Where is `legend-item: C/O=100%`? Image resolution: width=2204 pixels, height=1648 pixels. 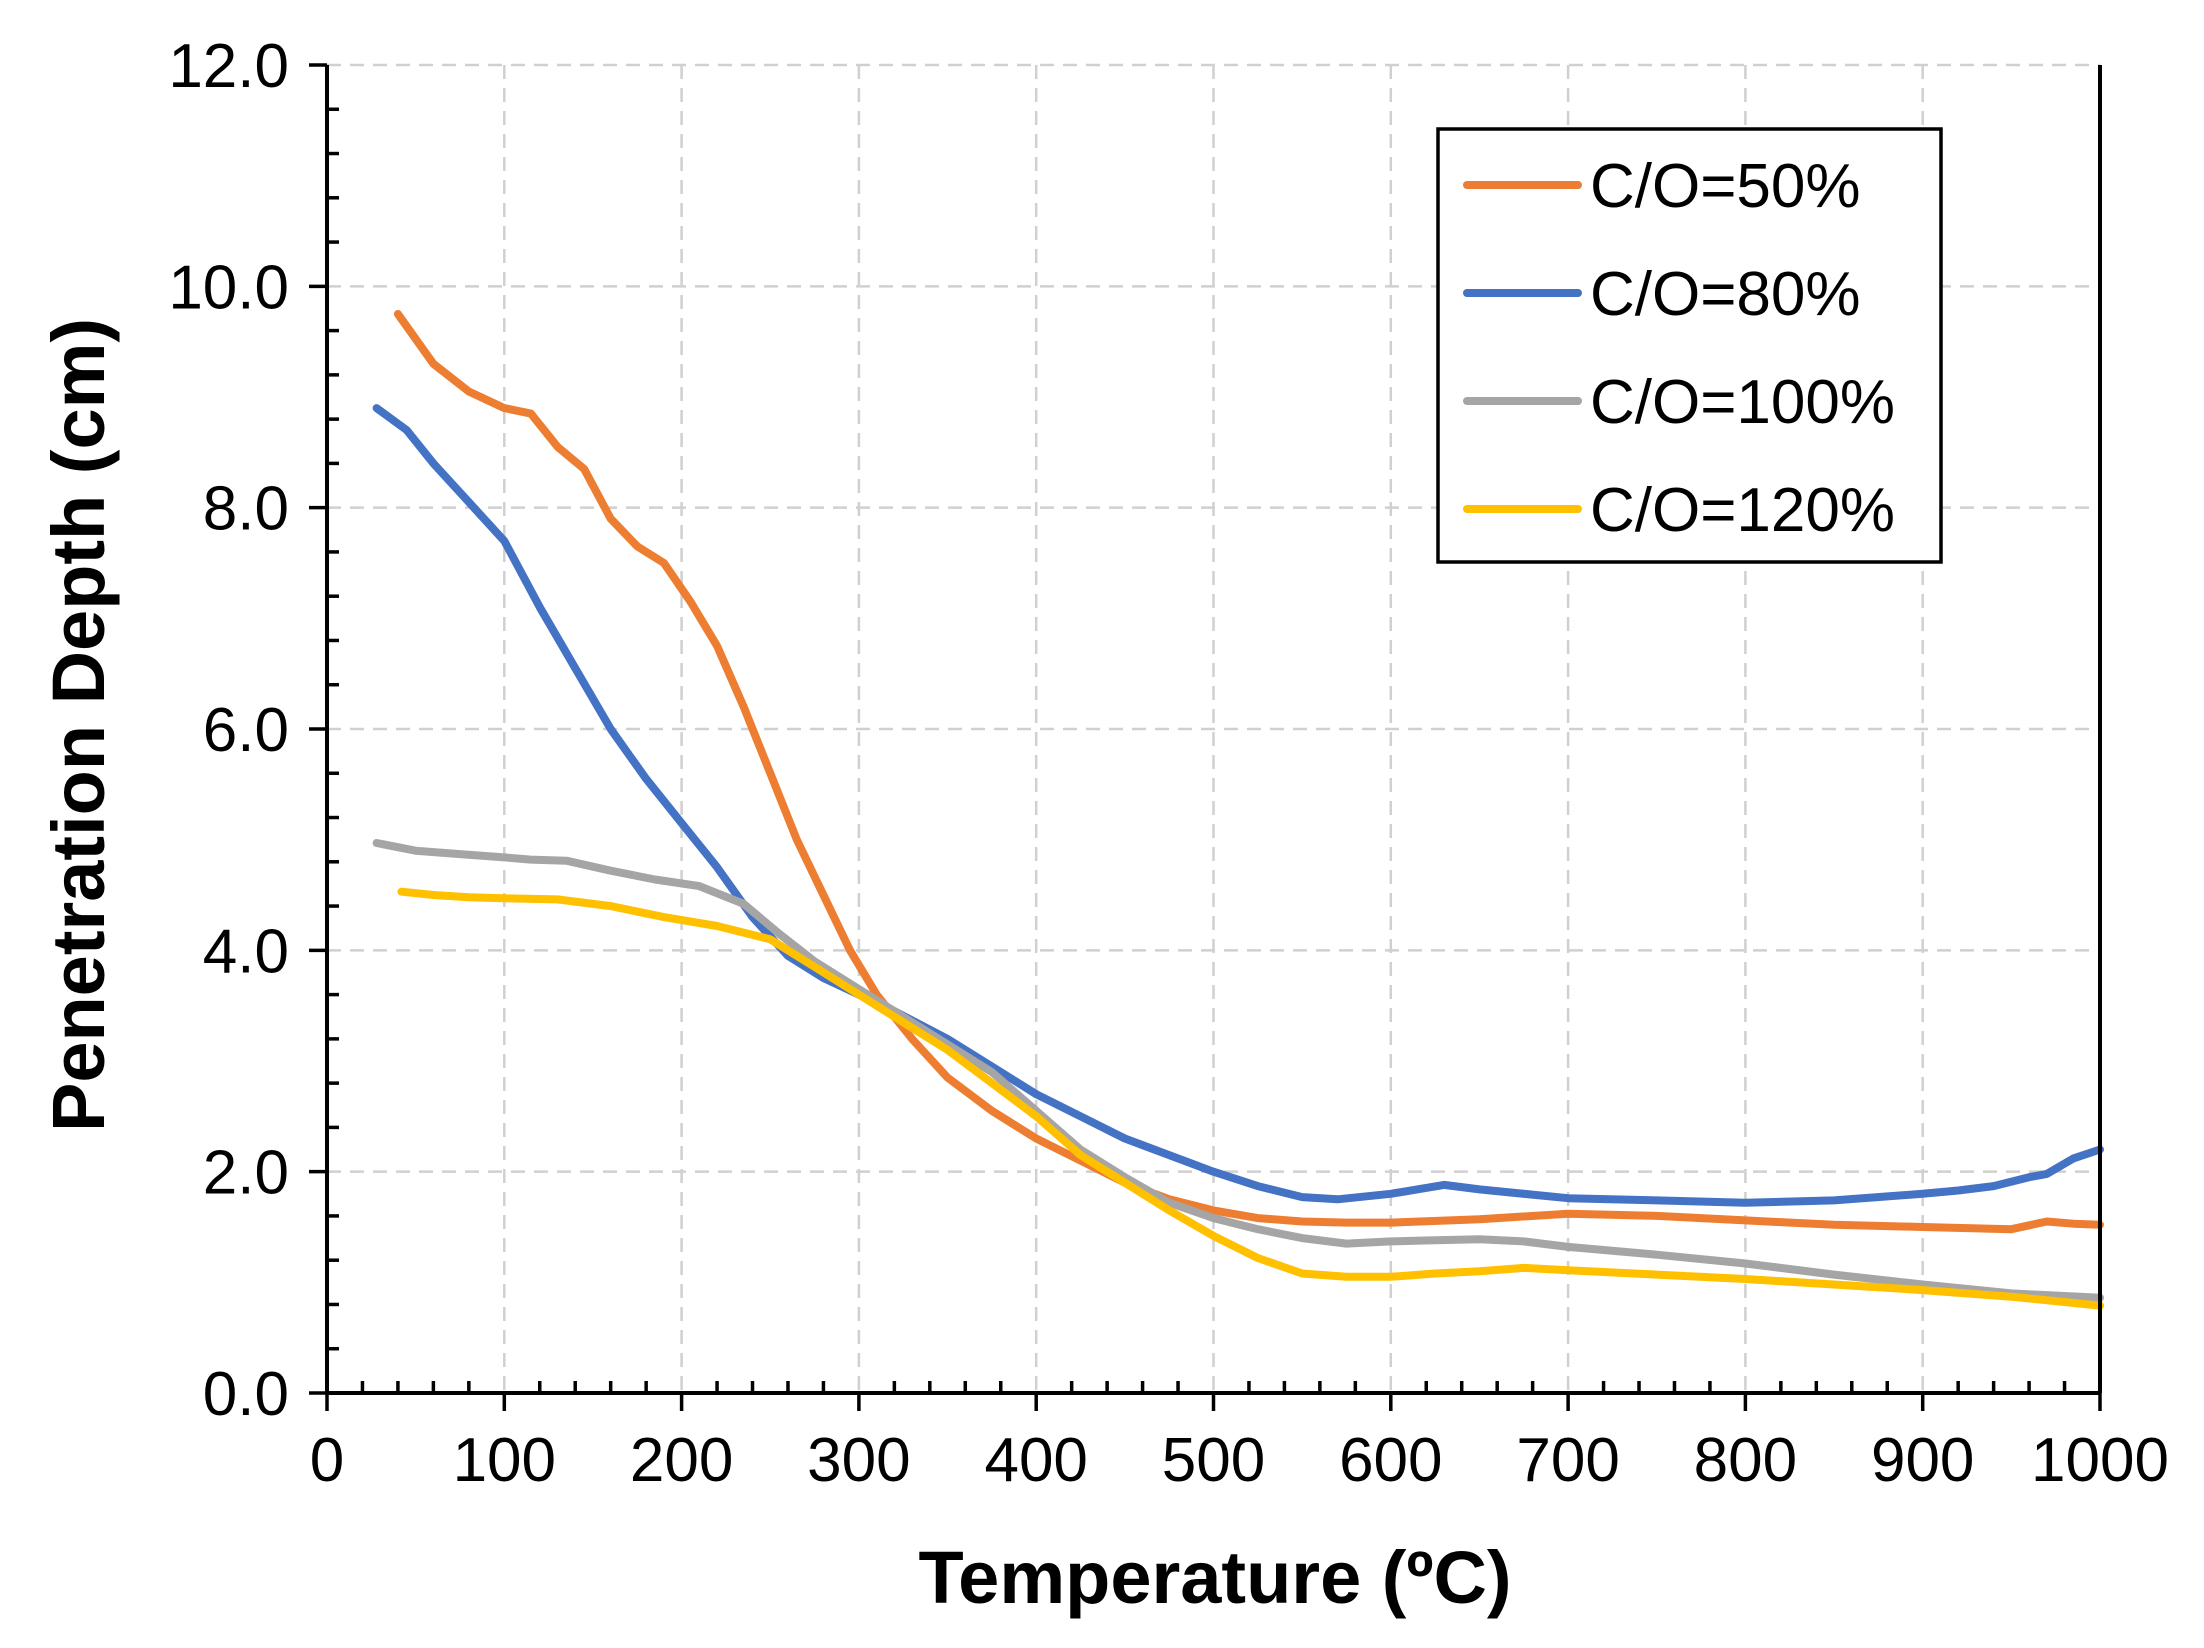 legend-item: C/O=100% is located at coordinates (1679, 402).